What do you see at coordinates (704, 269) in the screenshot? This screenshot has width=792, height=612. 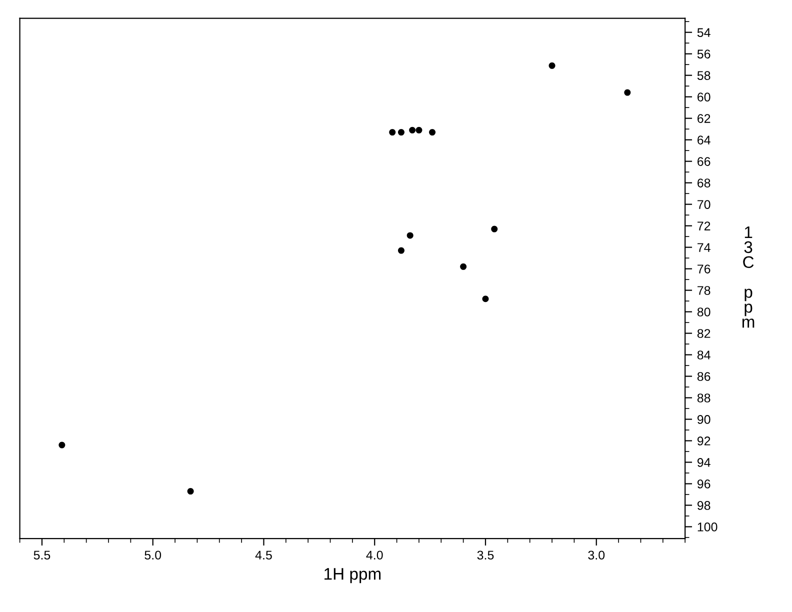 I see `y-tick-label: 76` at bounding box center [704, 269].